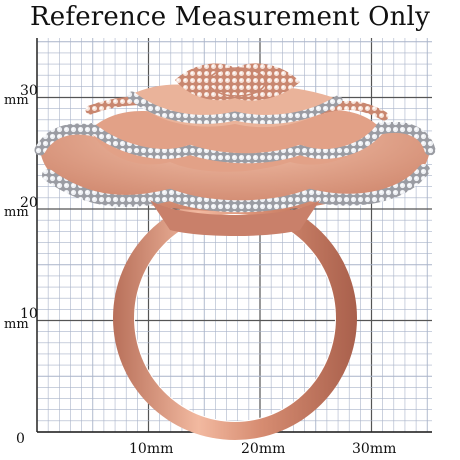 Image resolution: width=460 pixels, height=460 pixels. I want to click on origin-label: 0, so click(20, 439).